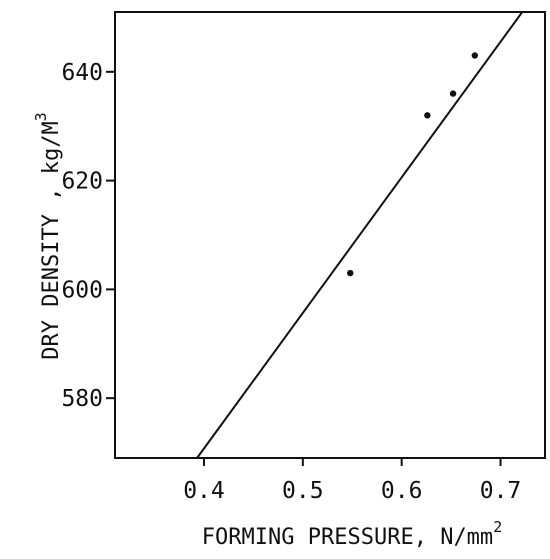  Describe the element at coordinates (82, 182) in the screenshot. I see `y-tick-label: 620` at that location.